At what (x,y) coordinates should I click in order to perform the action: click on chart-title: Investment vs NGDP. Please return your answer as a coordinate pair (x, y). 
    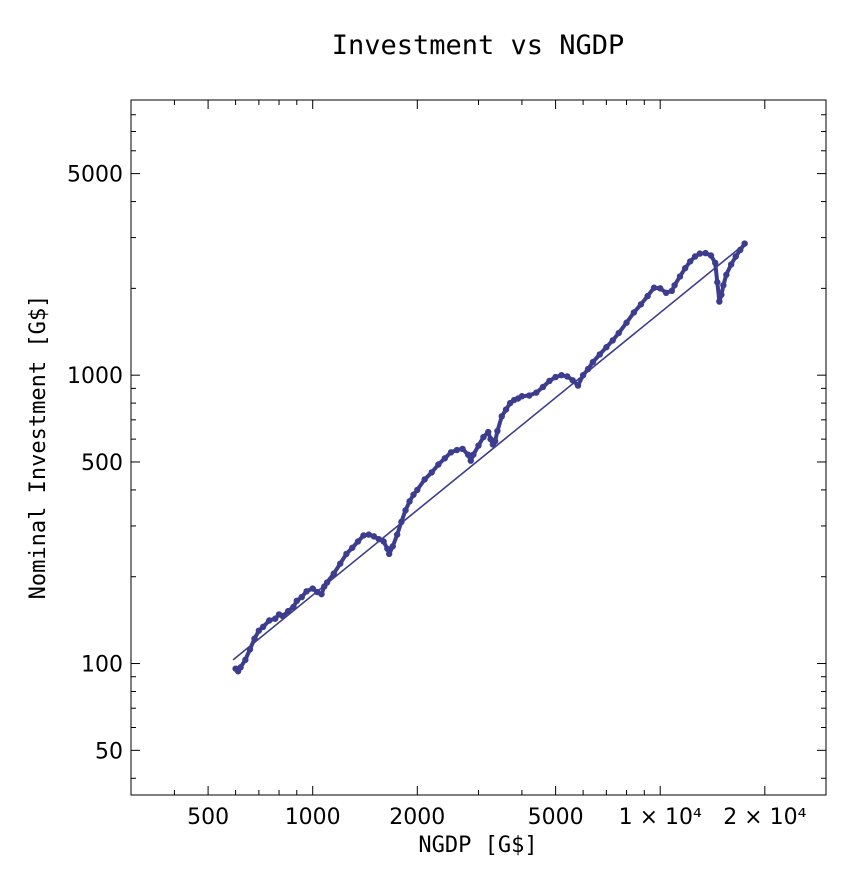
    Looking at the image, I should click on (478, 45).